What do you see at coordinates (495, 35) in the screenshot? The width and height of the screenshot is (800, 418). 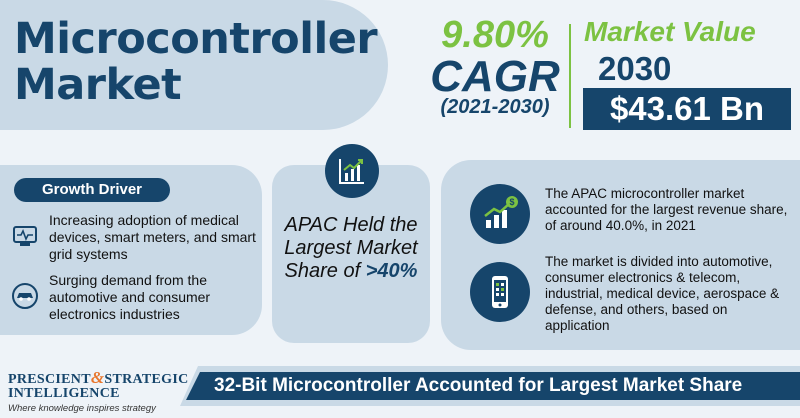 I see `cagr-percent: 9.80%` at bounding box center [495, 35].